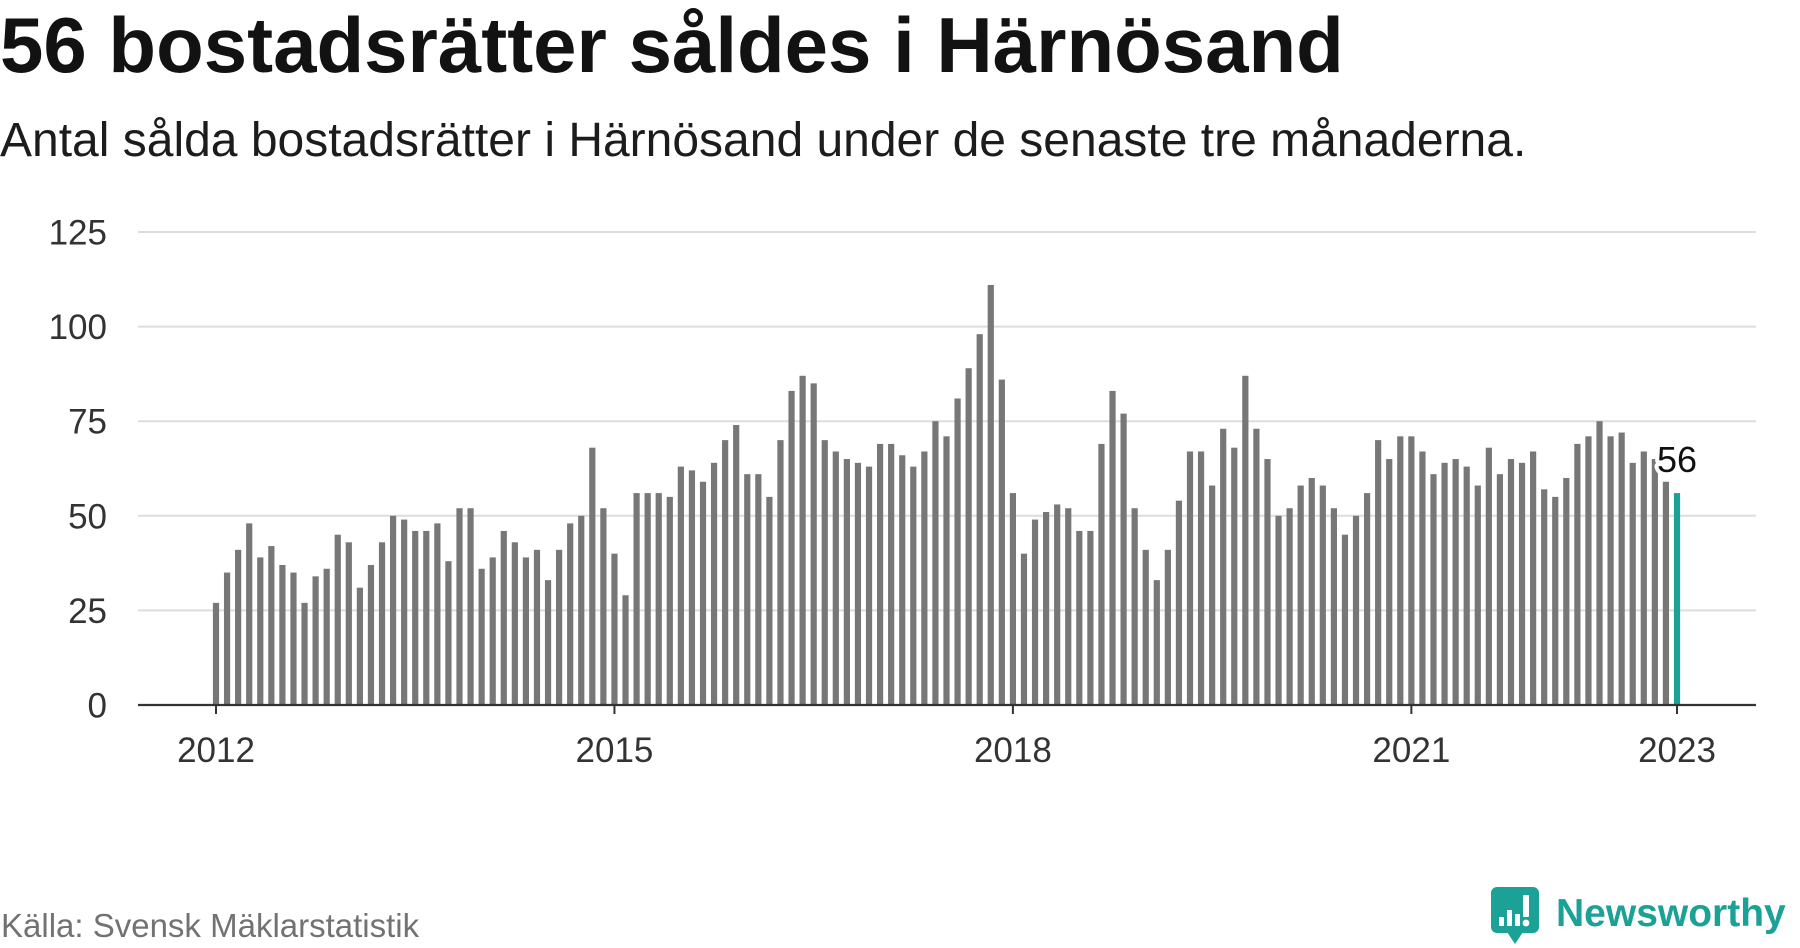  I want to click on newsworthy-logo-icon, so click(1515, 915).